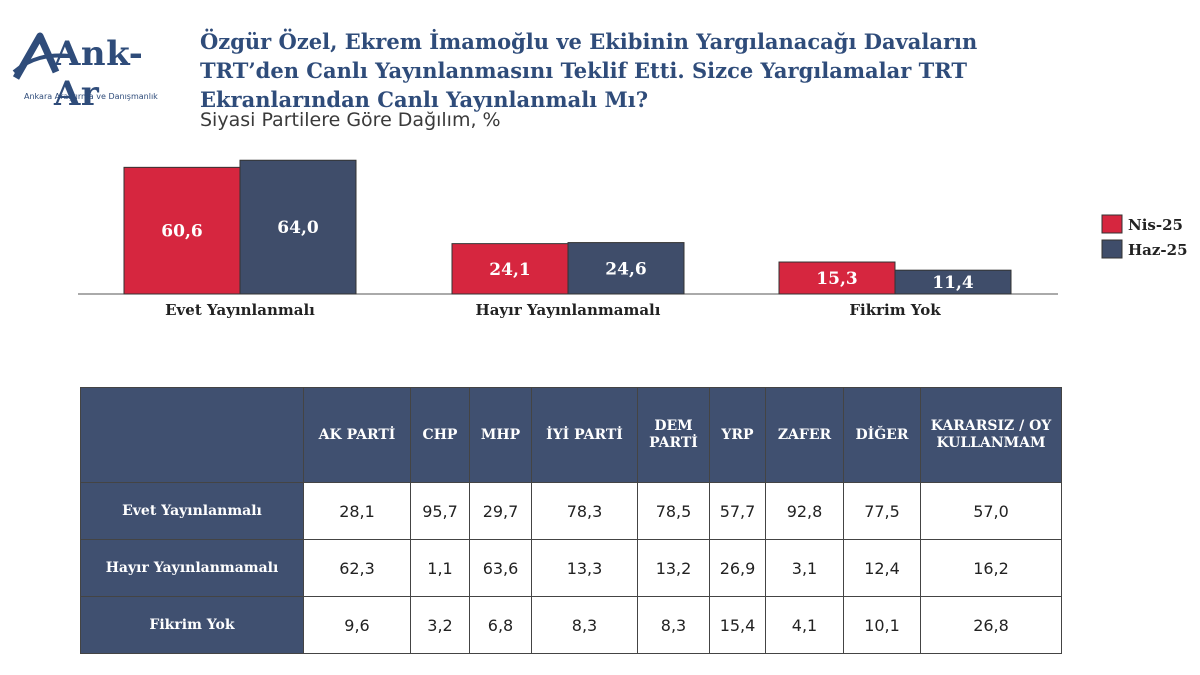 This screenshot has width=1200, height=675. What do you see at coordinates (804, 625) in the screenshot?
I see `table-cell: 4,1` at bounding box center [804, 625].